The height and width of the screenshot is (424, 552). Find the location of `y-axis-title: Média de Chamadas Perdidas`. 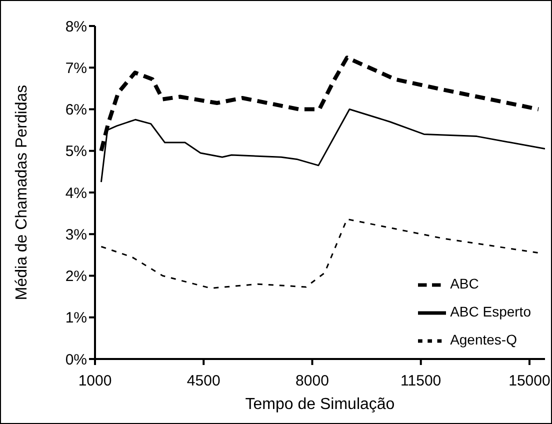

y-axis-title: Média de Chamadas Perdidas is located at coordinates (22, 192).